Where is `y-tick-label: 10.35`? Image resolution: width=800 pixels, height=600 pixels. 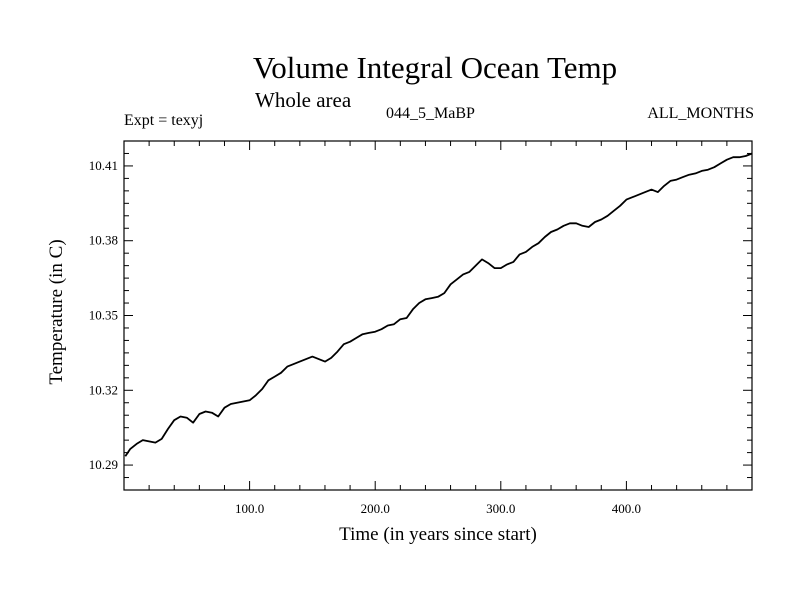 y-tick-label: 10.35 is located at coordinates (103, 315).